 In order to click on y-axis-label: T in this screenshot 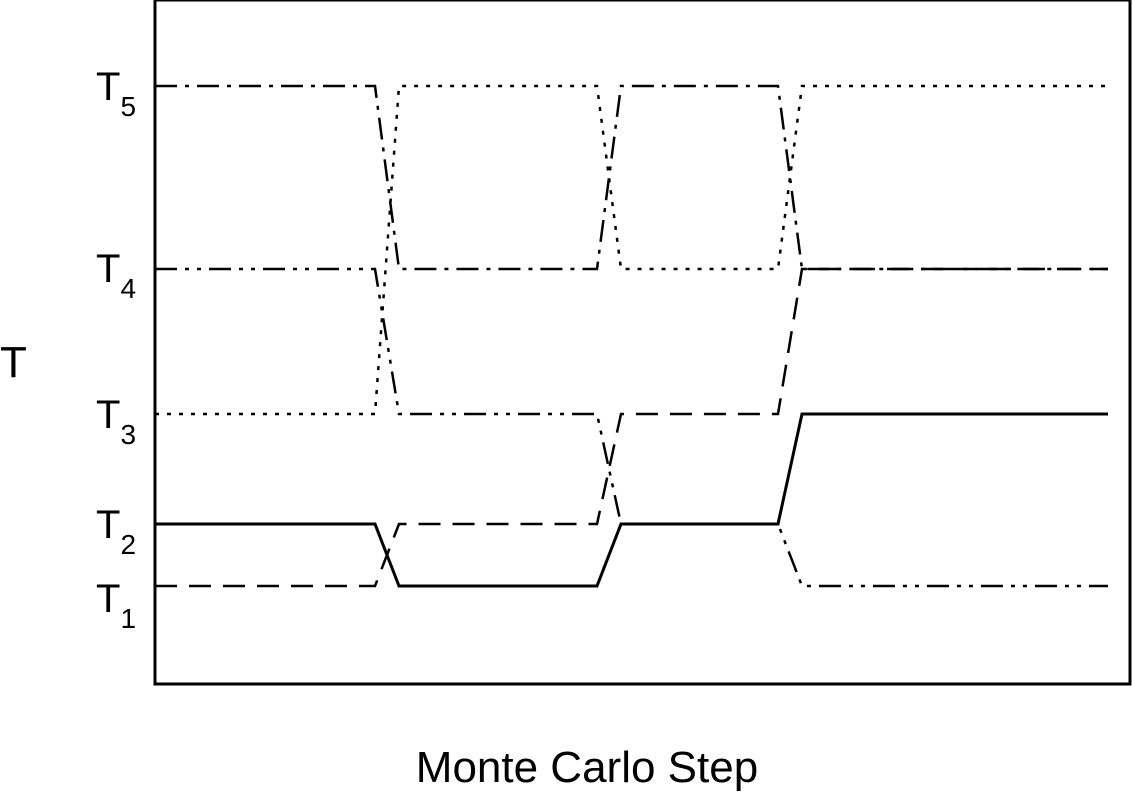, I will do `click(13, 362)`.